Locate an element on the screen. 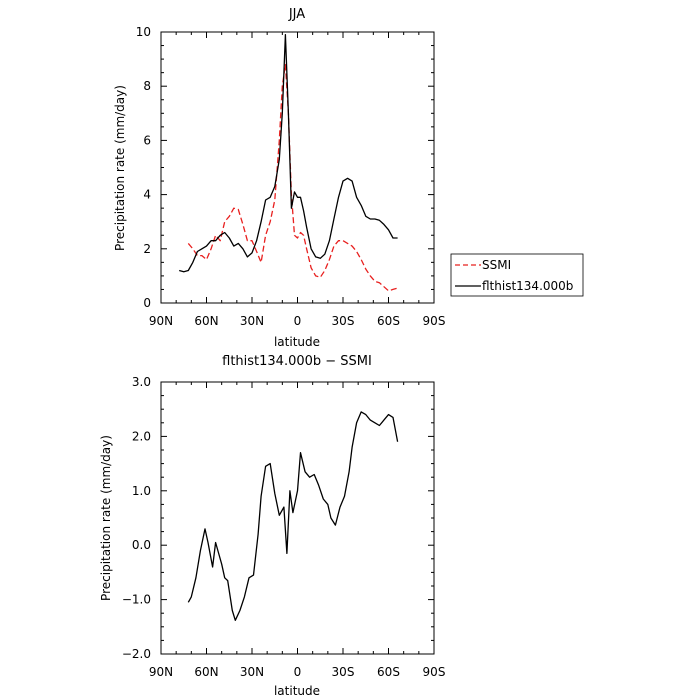 This screenshot has height=700, width=700. bottom-plot-title: flthist134.000b − SSMI is located at coordinates (297, 361).